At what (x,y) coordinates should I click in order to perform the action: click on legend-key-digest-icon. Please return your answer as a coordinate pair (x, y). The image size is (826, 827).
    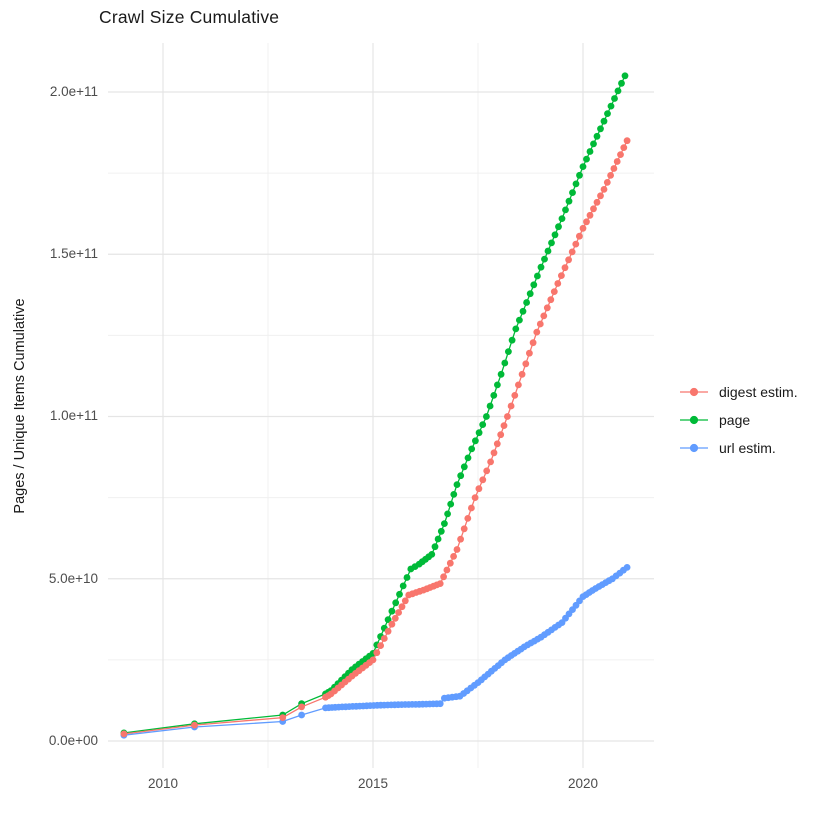
    Looking at the image, I should click on (694, 392).